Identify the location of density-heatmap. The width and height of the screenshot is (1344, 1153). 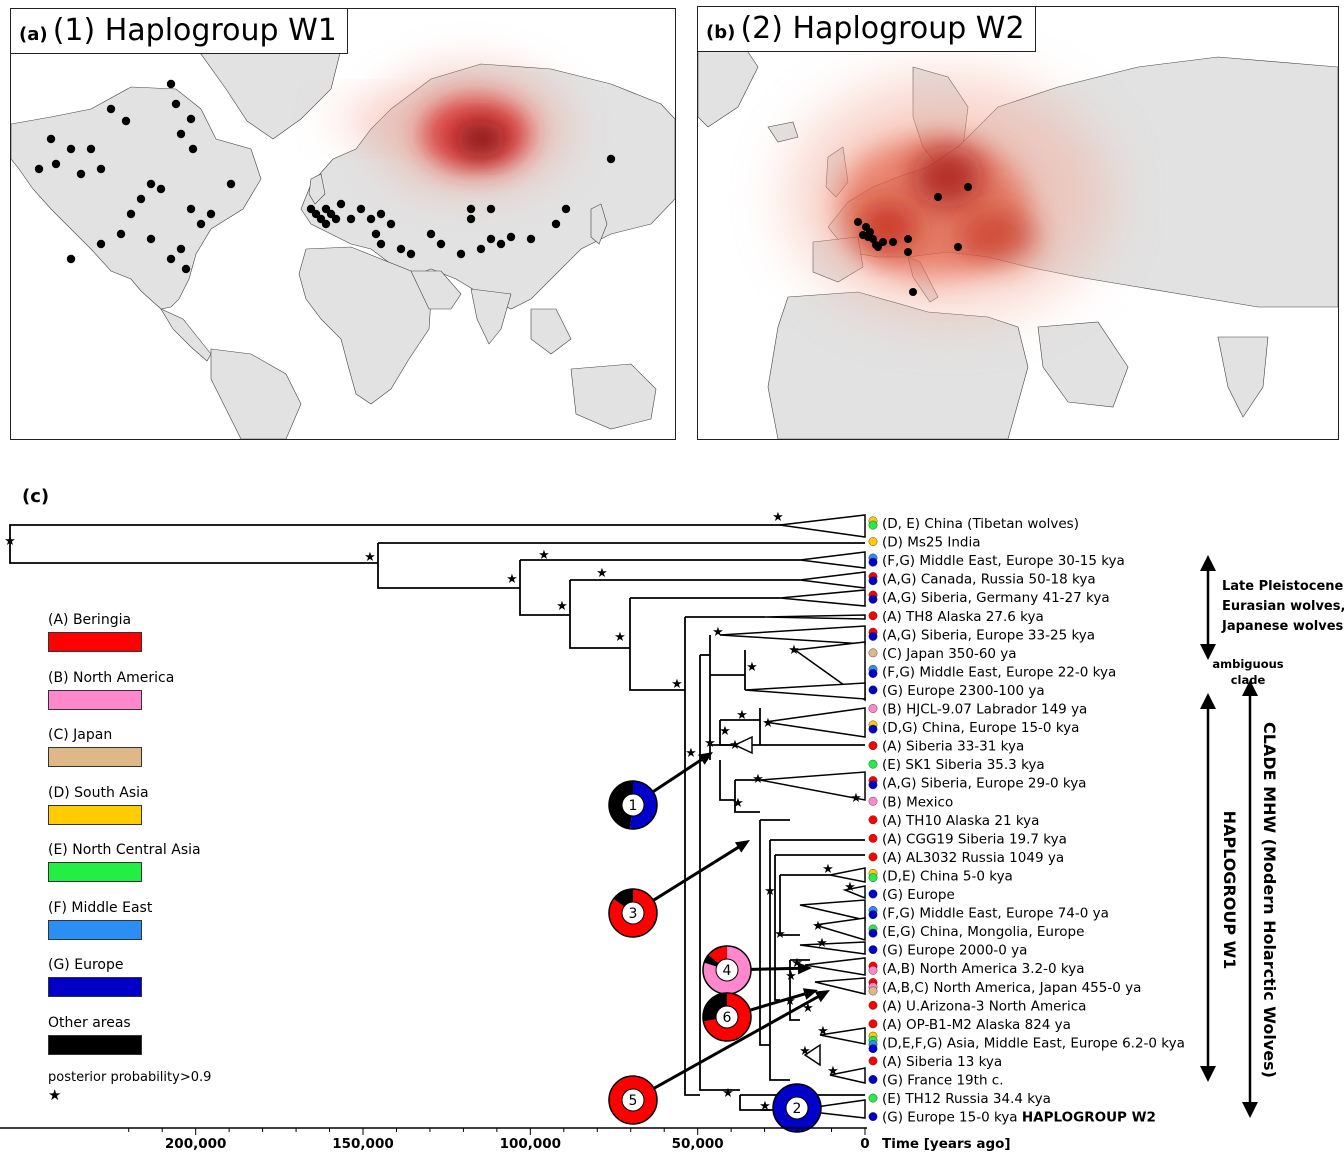
(448, 129).